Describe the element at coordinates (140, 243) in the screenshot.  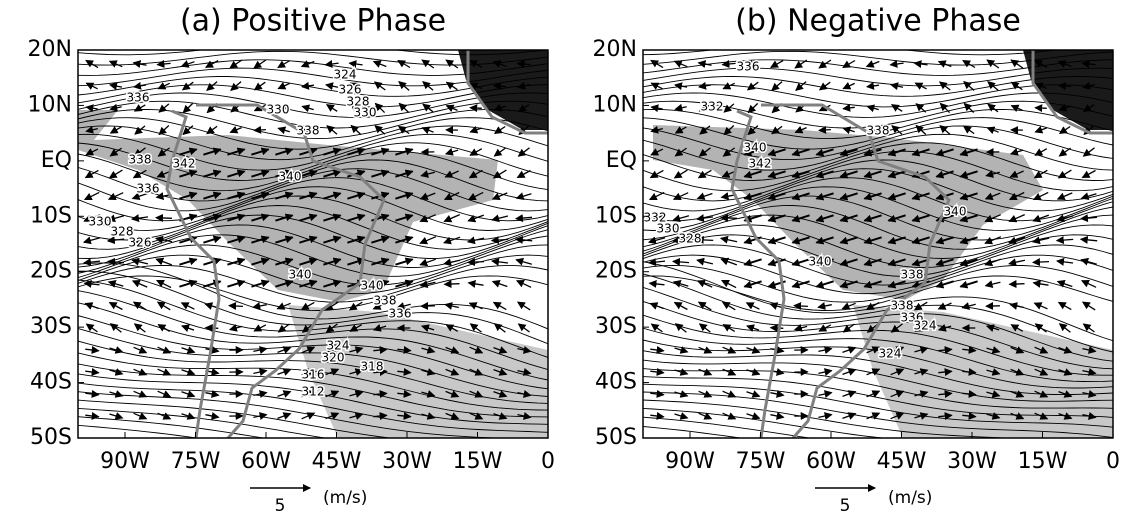
I see `contour-label: 326` at that location.